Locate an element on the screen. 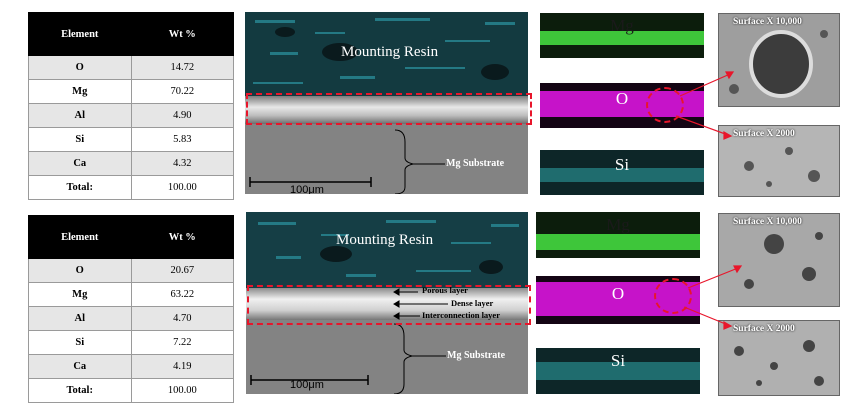 Image resolution: width=855 pixels, height=403 pixels. table-row: O 20.67 is located at coordinates (131, 270).